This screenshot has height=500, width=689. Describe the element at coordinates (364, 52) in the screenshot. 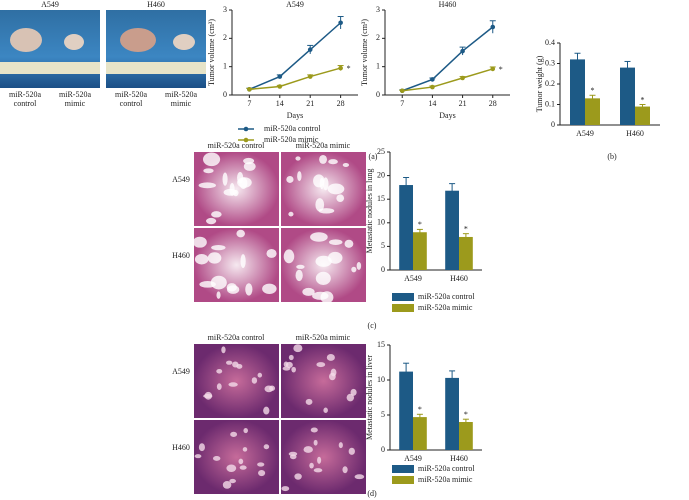

I see `y-axis-label: Tumor volume (cm³)` at that location.